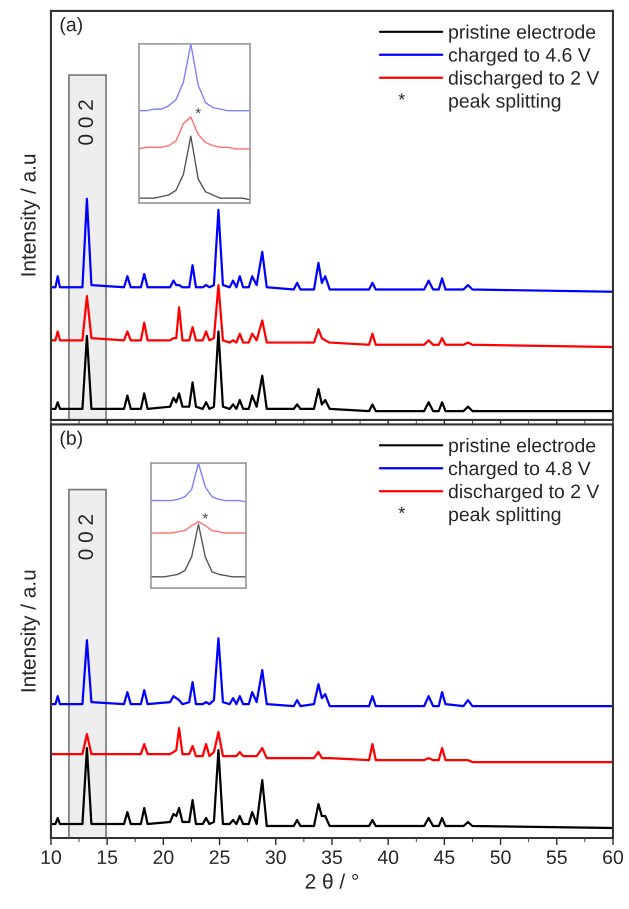  Describe the element at coordinates (556, 857) in the screenshot. I see `x-tick-label: 55` at that location.